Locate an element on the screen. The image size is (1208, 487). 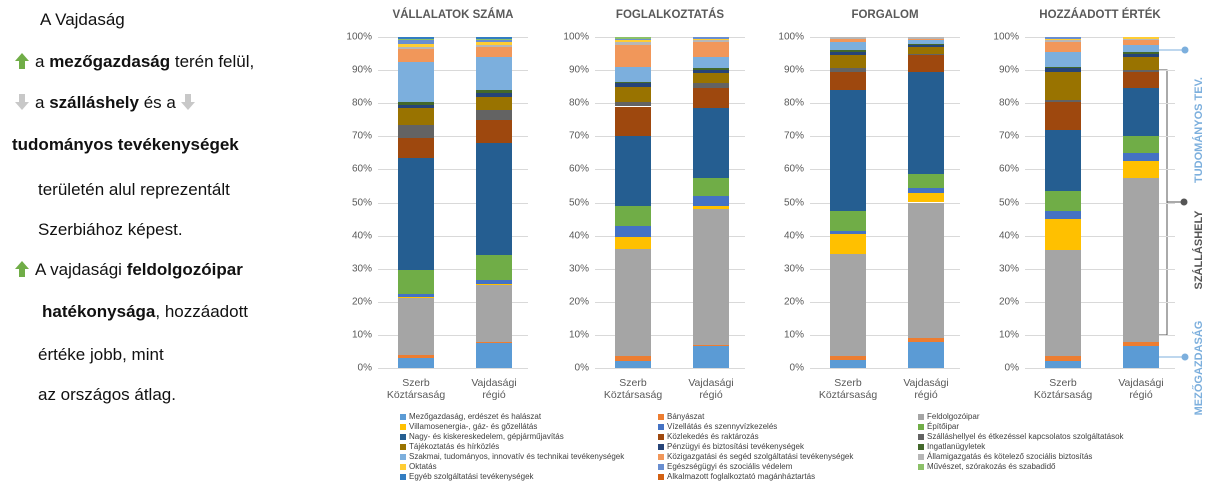
y-tick-label: 70% is located at coordinates (578, 136).